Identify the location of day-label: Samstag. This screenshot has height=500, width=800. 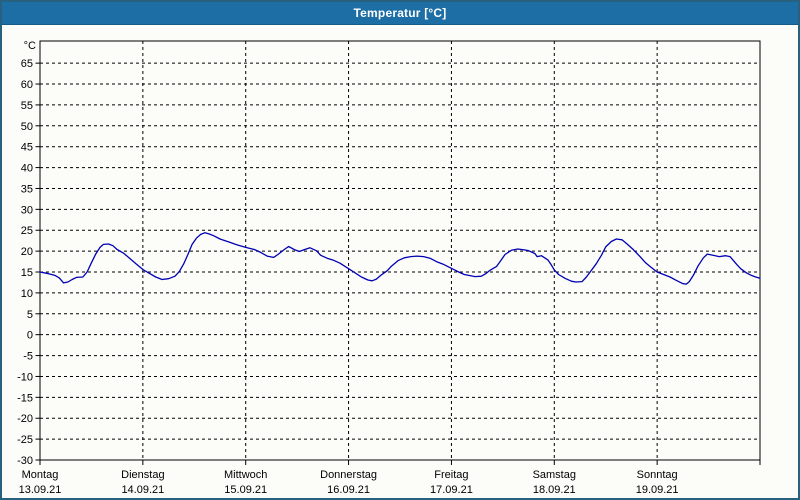
(554, 475).